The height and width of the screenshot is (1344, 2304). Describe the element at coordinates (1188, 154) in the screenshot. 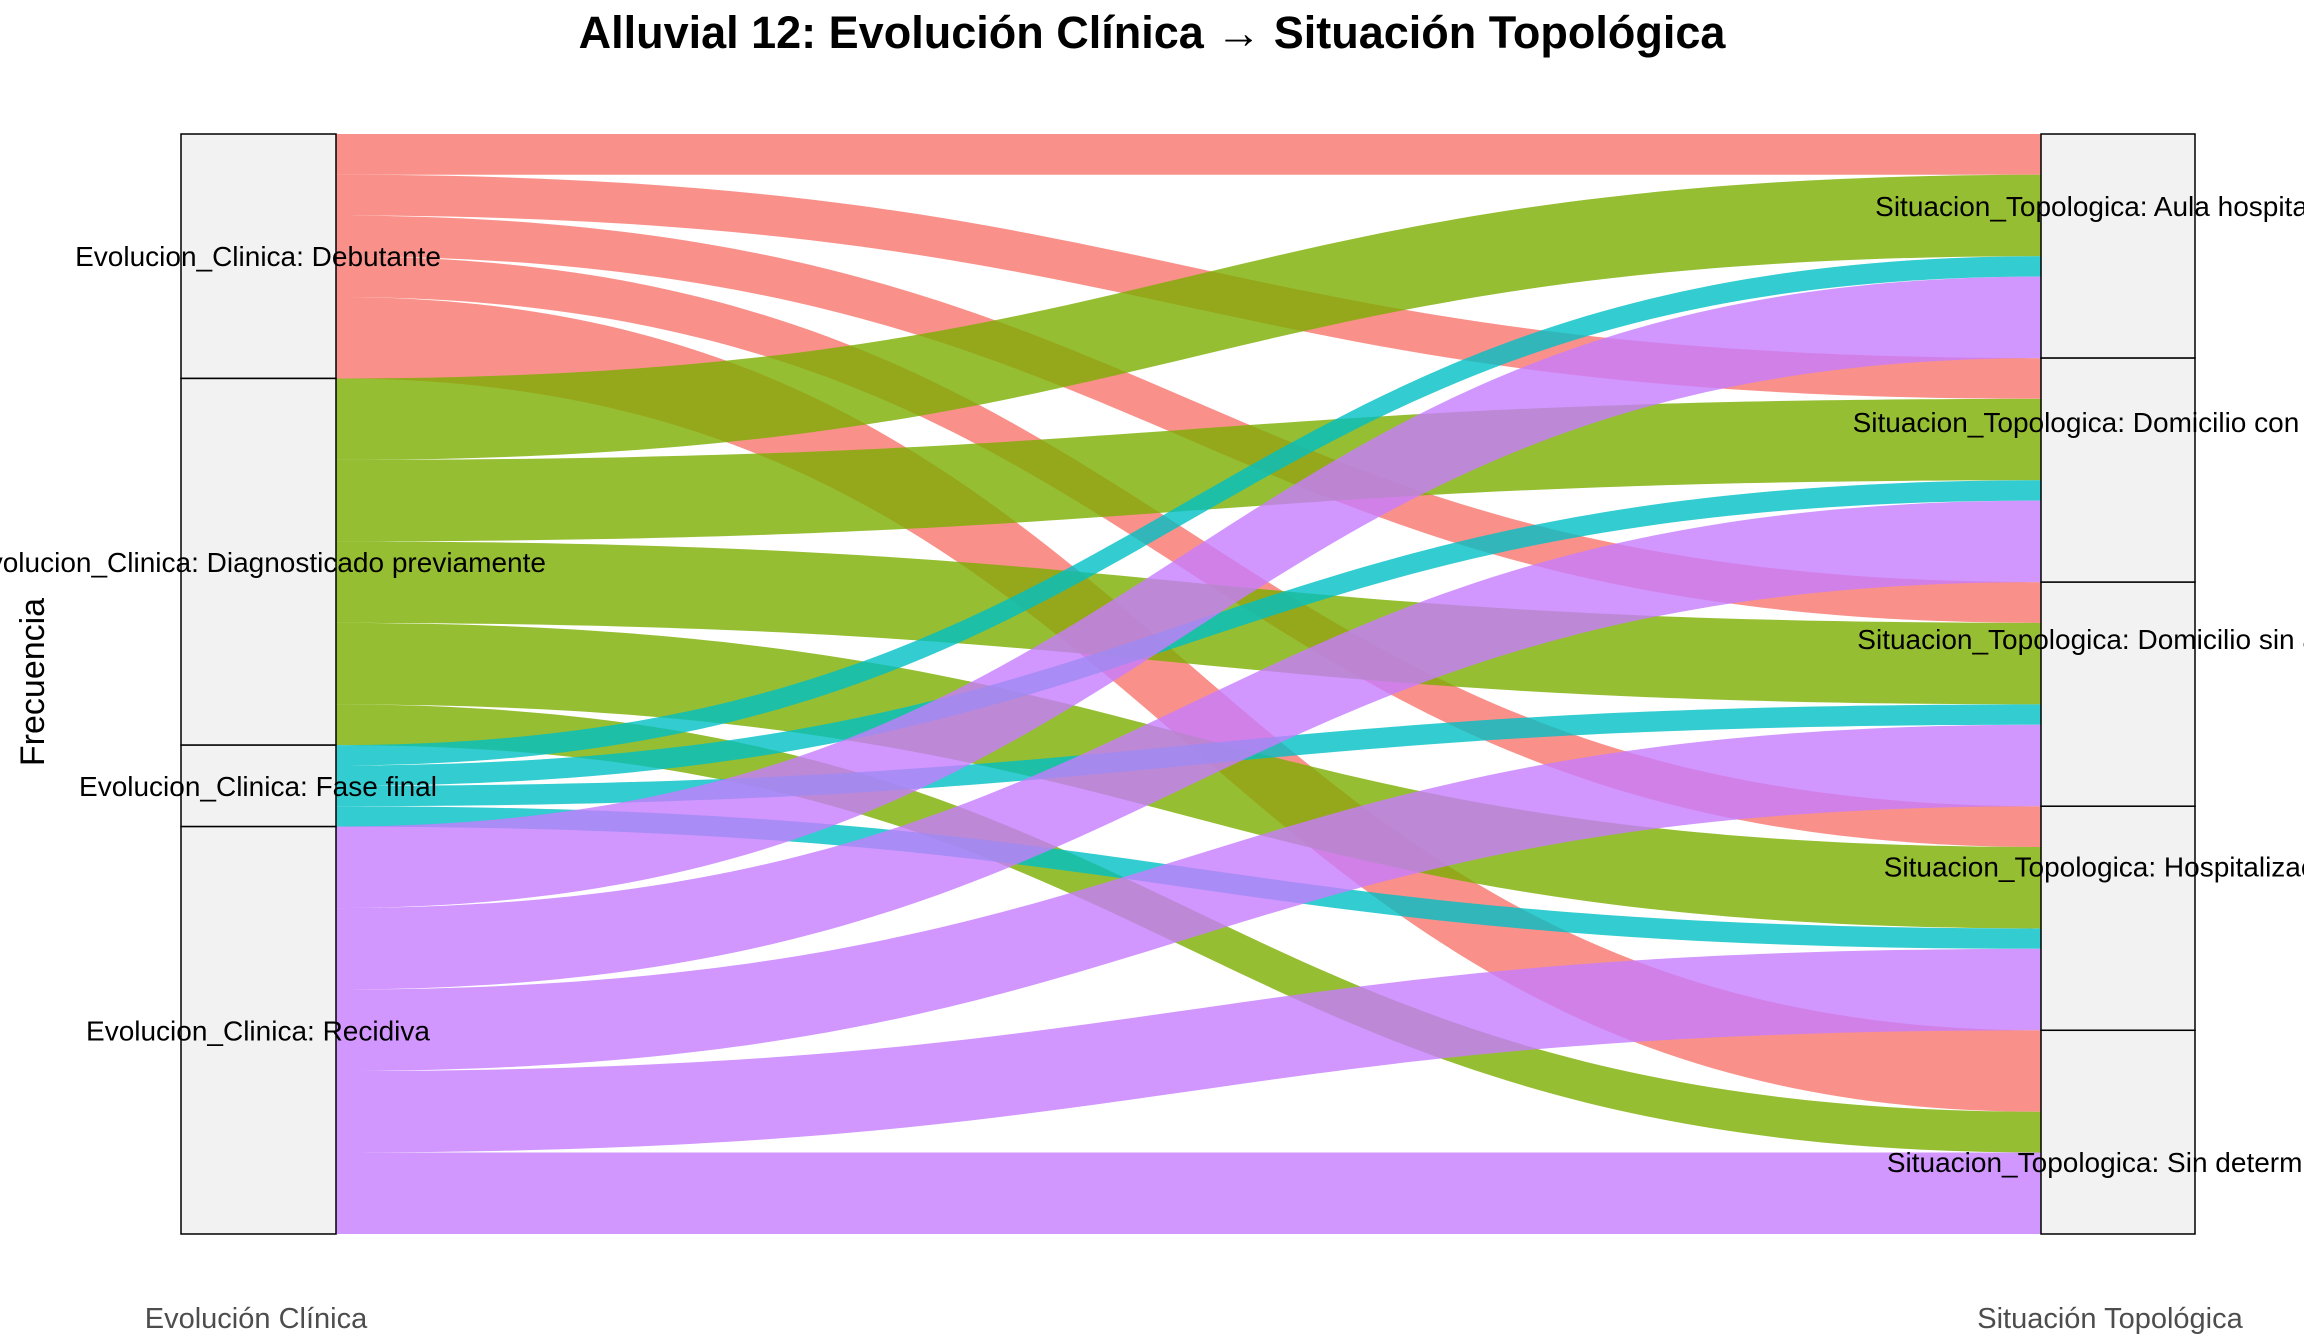

I see `flow-debutante-to-aula-hospitalaria` at that location.